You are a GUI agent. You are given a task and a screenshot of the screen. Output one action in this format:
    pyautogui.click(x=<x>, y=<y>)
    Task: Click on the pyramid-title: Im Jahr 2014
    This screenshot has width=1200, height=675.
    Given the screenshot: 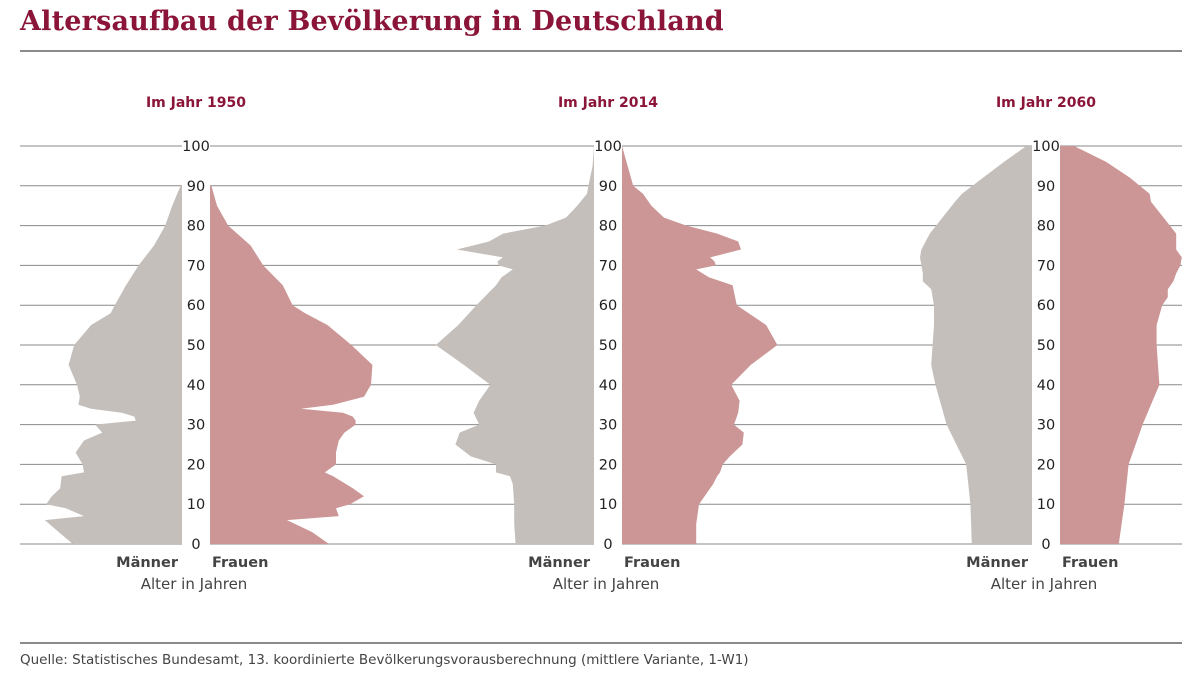 What is the action you would take?
    pyautogui.click(x=608, y=103)
    